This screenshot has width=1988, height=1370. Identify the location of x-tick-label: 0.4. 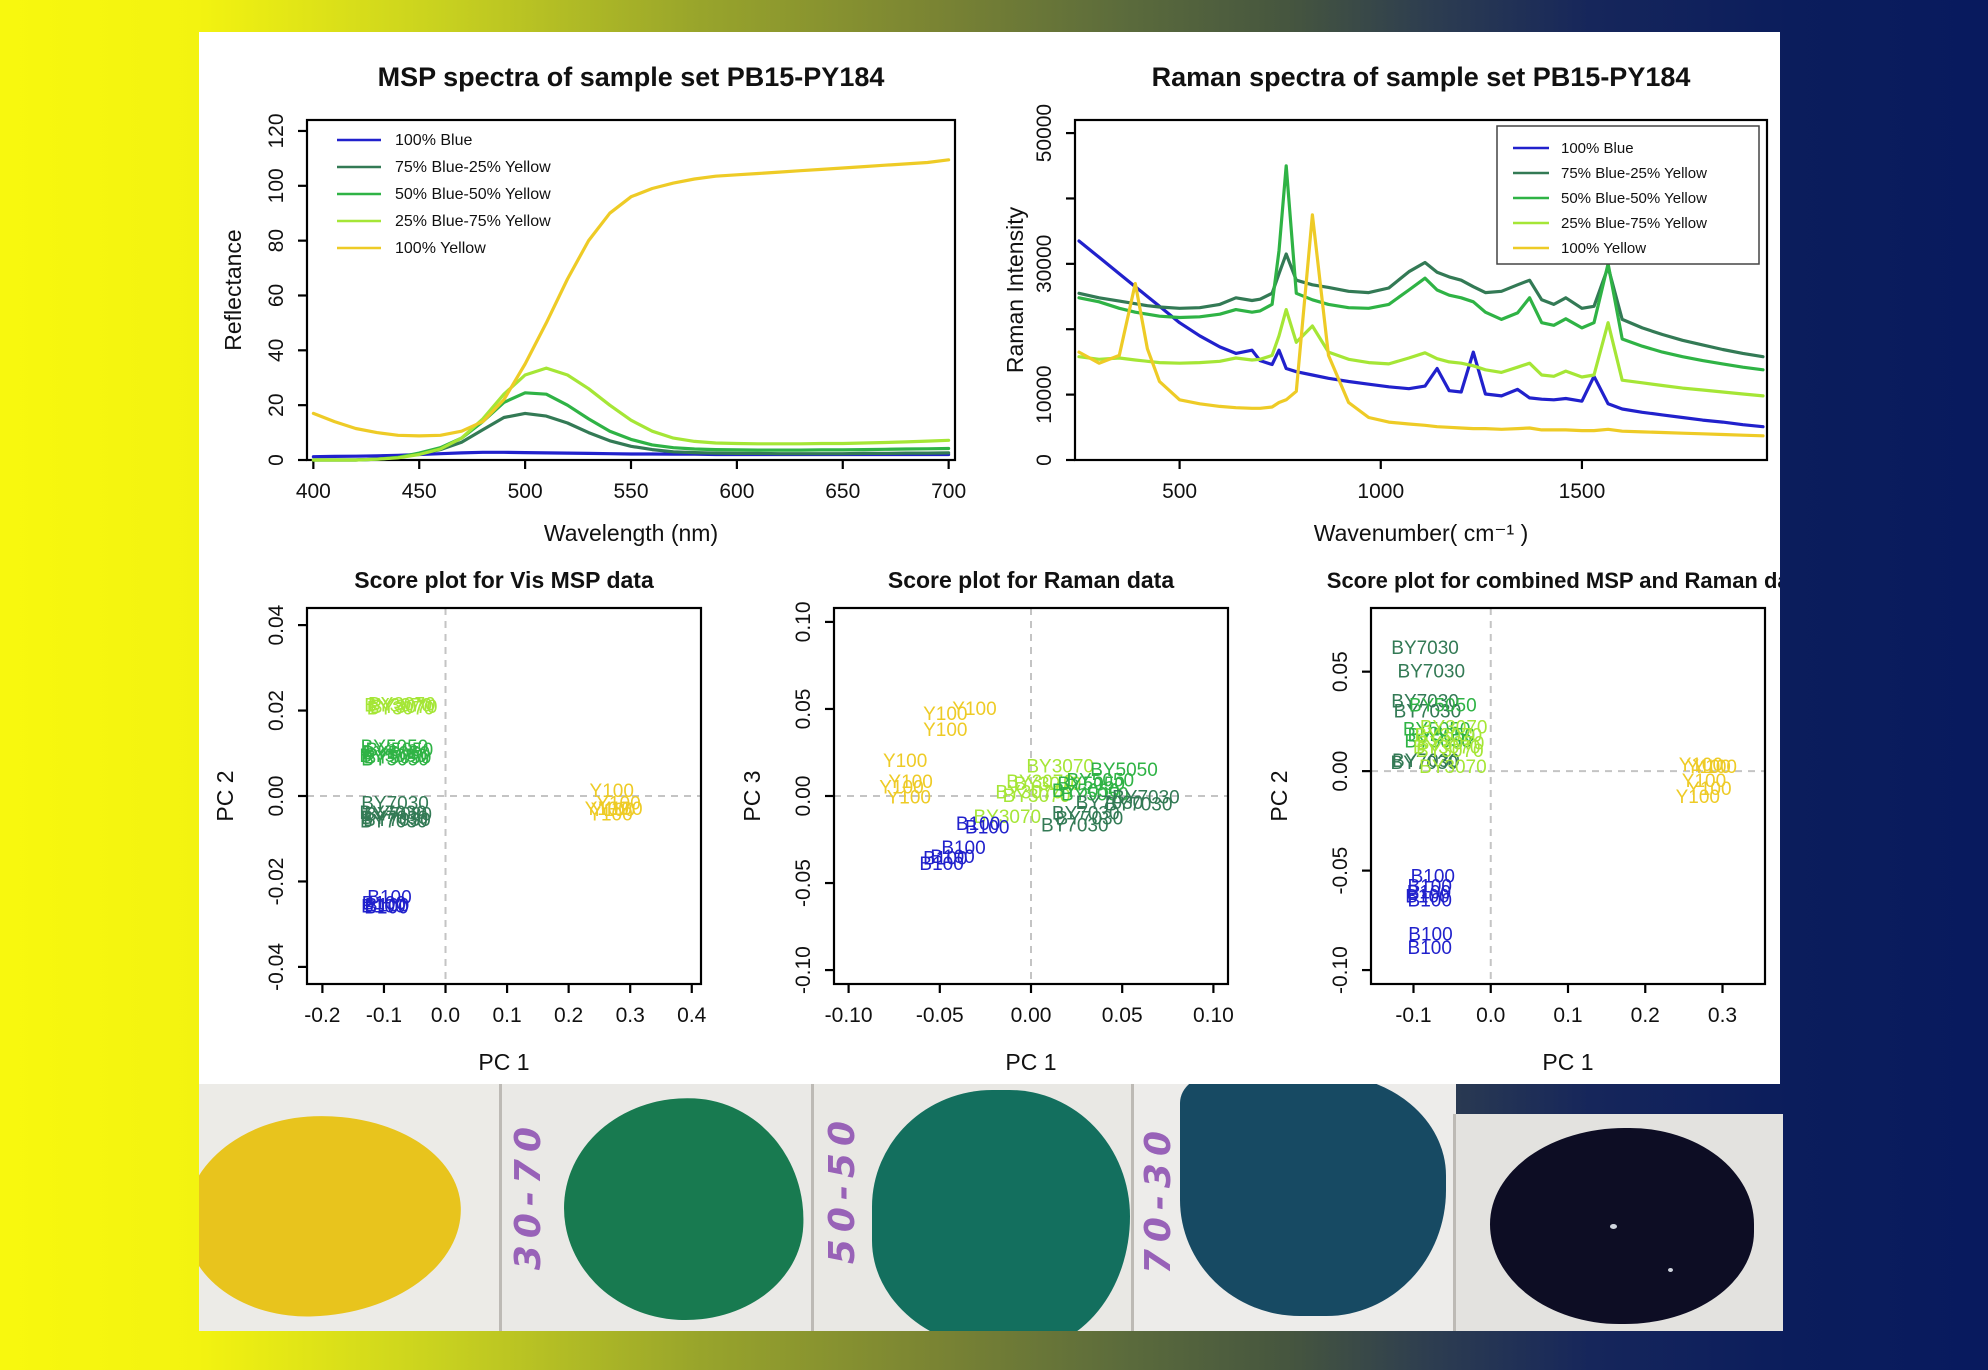
(692, 1015).